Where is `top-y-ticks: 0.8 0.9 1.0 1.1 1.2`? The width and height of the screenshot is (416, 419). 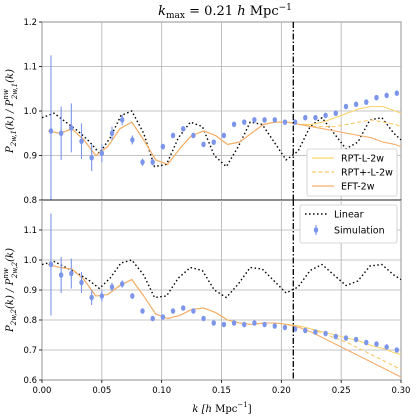
top-y-ticks: 0.8 0.9 1.0 1.1 1.2 is located at coordinates (32, 112).